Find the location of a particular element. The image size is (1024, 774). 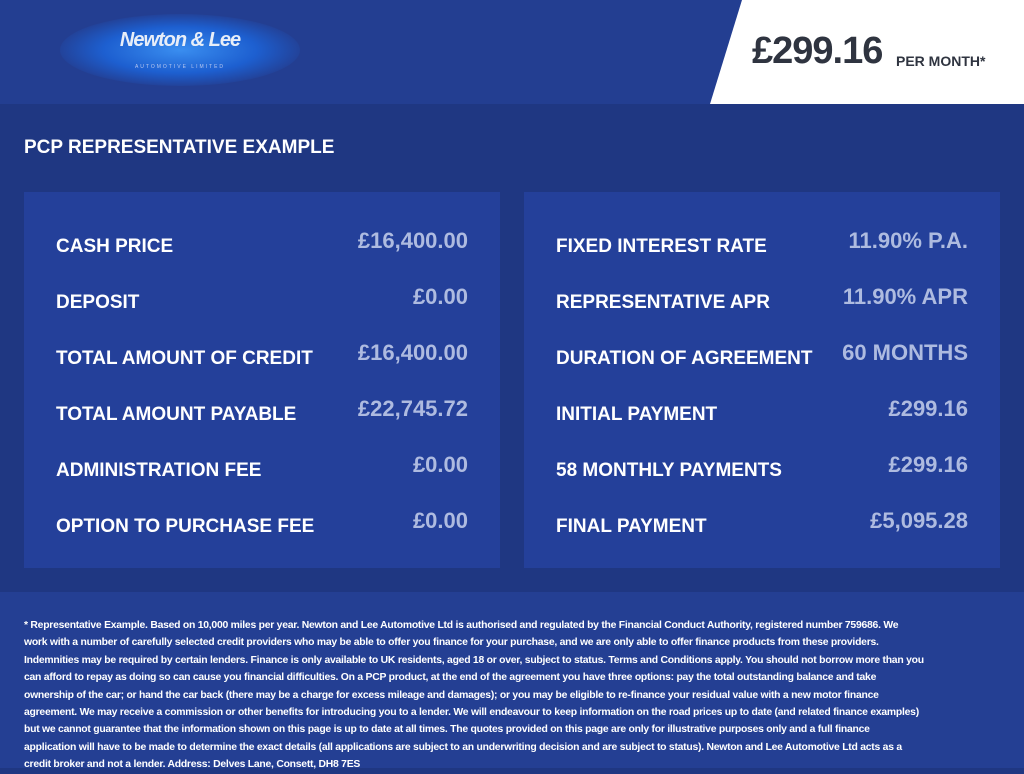

finance-label: 58 MONTHLY PAYMENTS is located at coordinates (669, 470).